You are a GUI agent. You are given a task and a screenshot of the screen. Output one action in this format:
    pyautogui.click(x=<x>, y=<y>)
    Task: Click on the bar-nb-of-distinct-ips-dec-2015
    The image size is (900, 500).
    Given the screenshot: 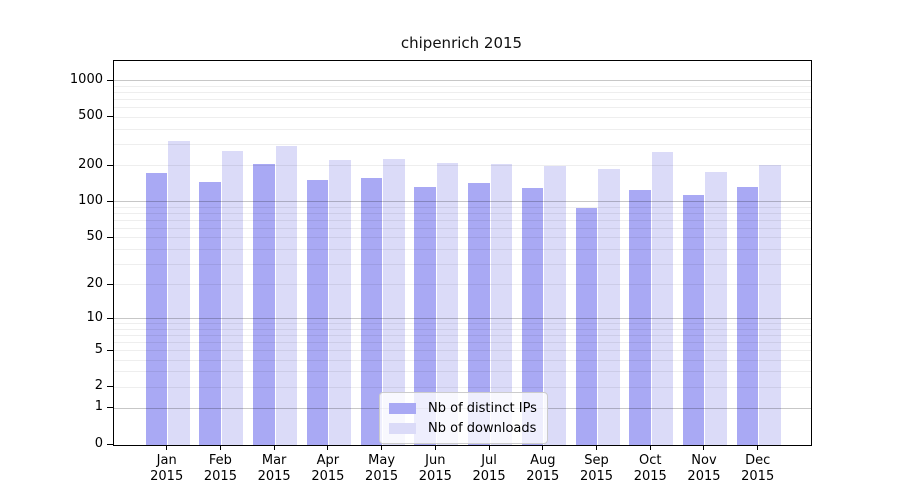 What is the action you would take?
    pyautogui.click(x=747, y=315)
    